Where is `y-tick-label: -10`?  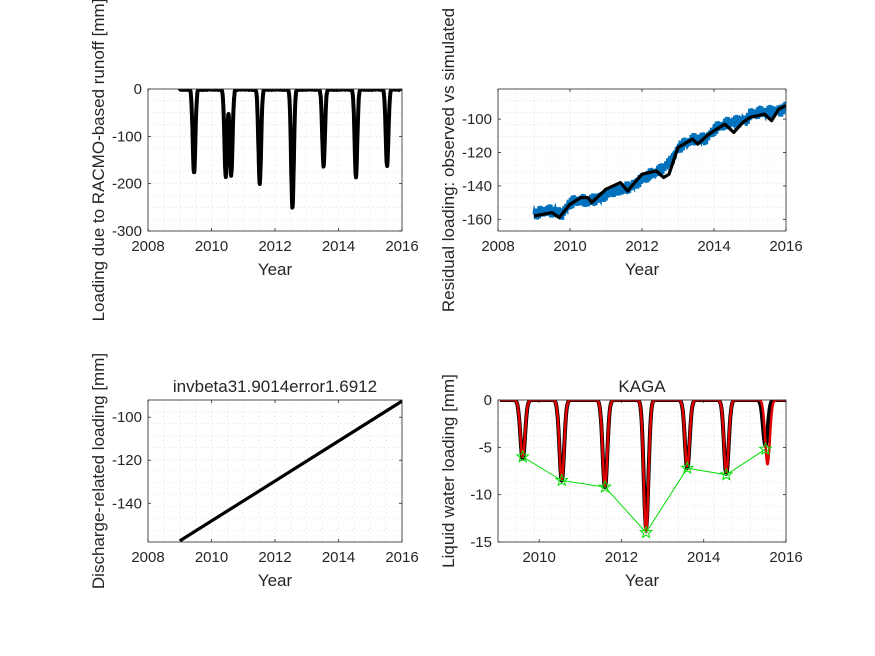
y-tick-label: -10 is located at coordinates (481, 495).